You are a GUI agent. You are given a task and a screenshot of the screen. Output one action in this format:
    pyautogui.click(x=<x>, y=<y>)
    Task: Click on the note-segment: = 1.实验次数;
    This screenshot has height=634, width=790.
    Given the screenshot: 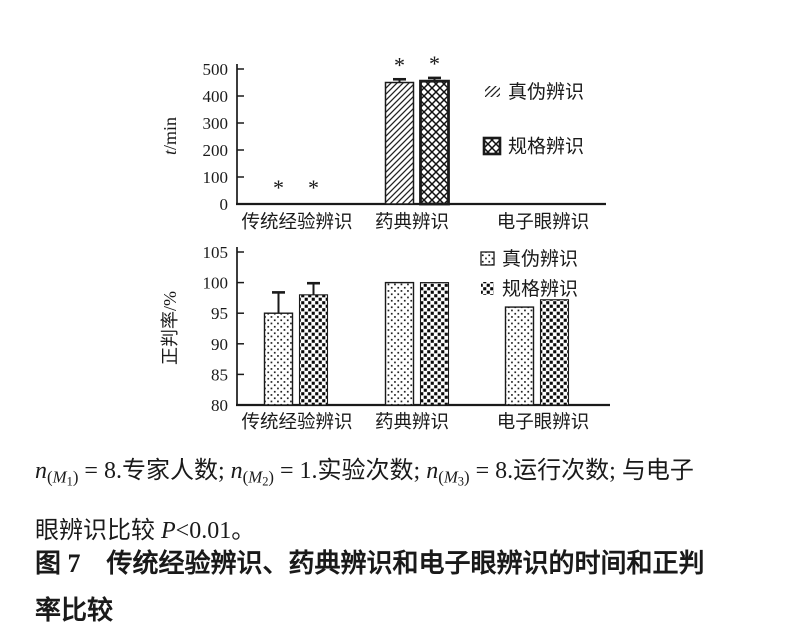 What is the action you would take?
    pyautogui.click(x=350, y=471)
    